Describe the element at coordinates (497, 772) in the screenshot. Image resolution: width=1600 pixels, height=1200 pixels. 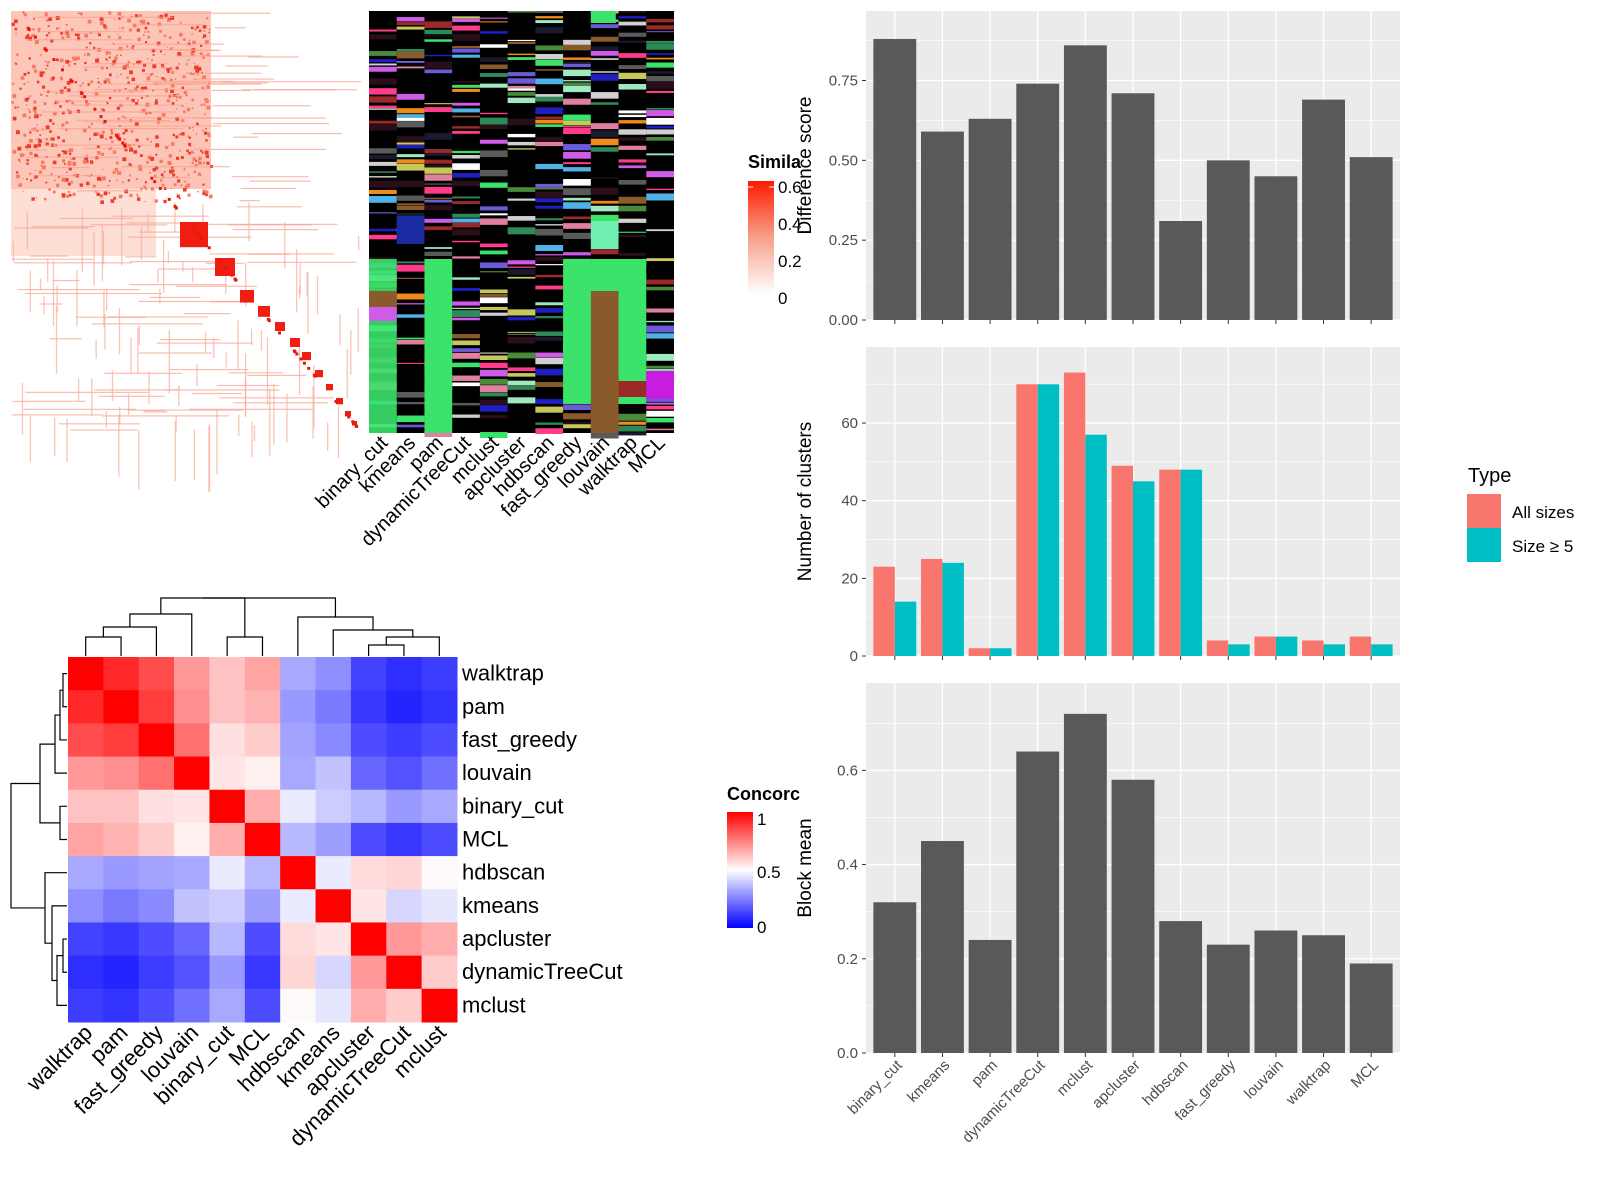
I see `concordance-row-label: louvain` at that location.